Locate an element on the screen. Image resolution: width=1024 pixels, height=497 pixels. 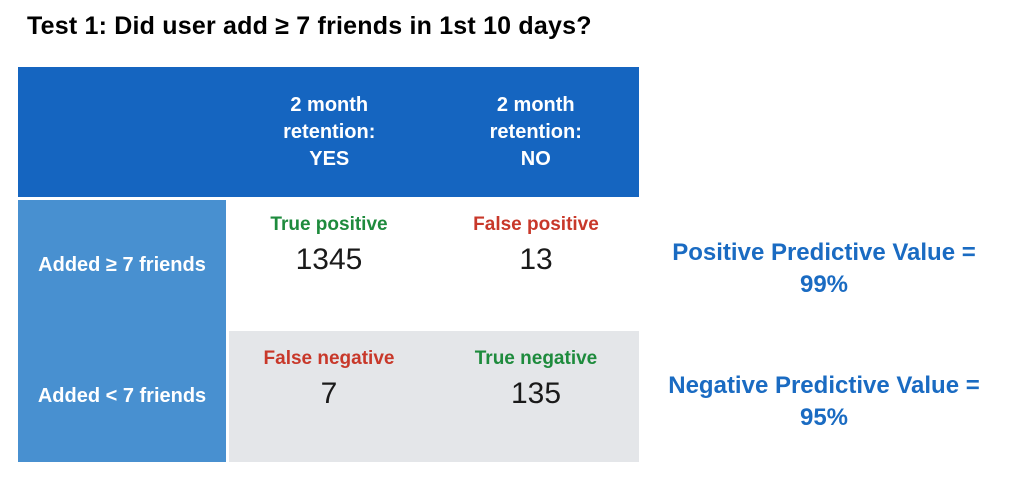
cell-label: True positive is located at coordinates (329, 224).